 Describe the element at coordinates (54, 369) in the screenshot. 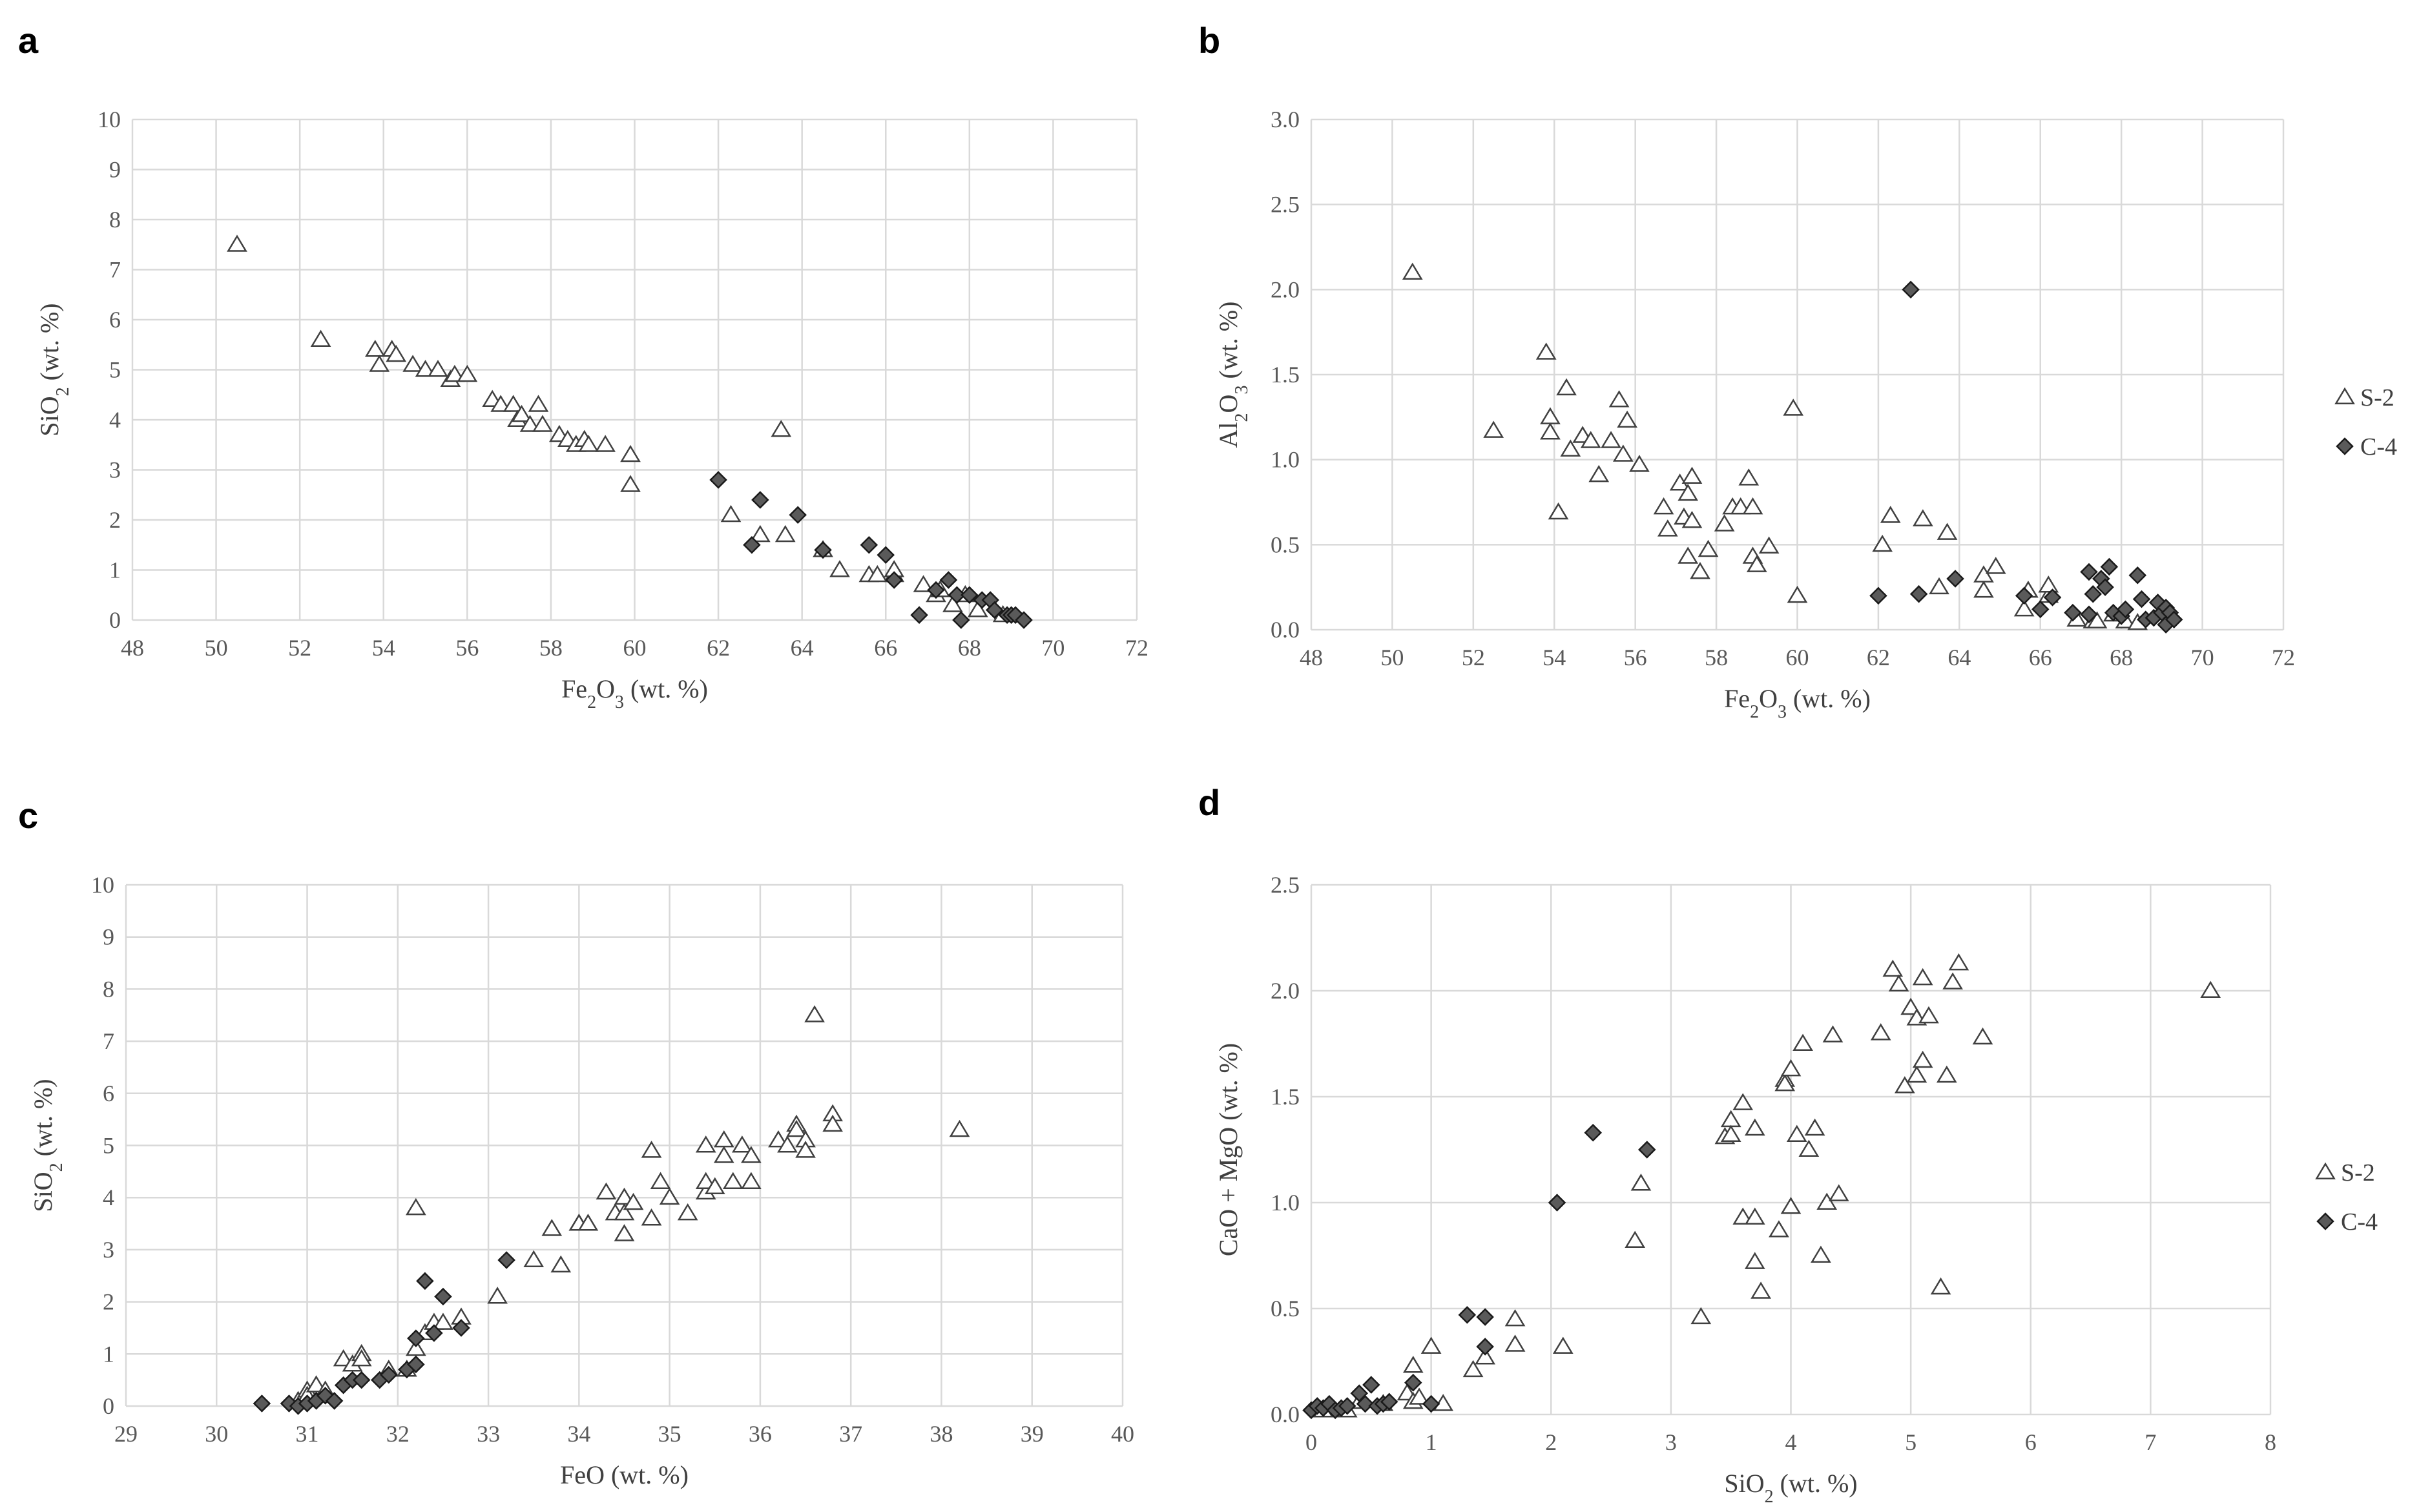

I see `y-axis-title: SiO2 (wt. %)` at that location.